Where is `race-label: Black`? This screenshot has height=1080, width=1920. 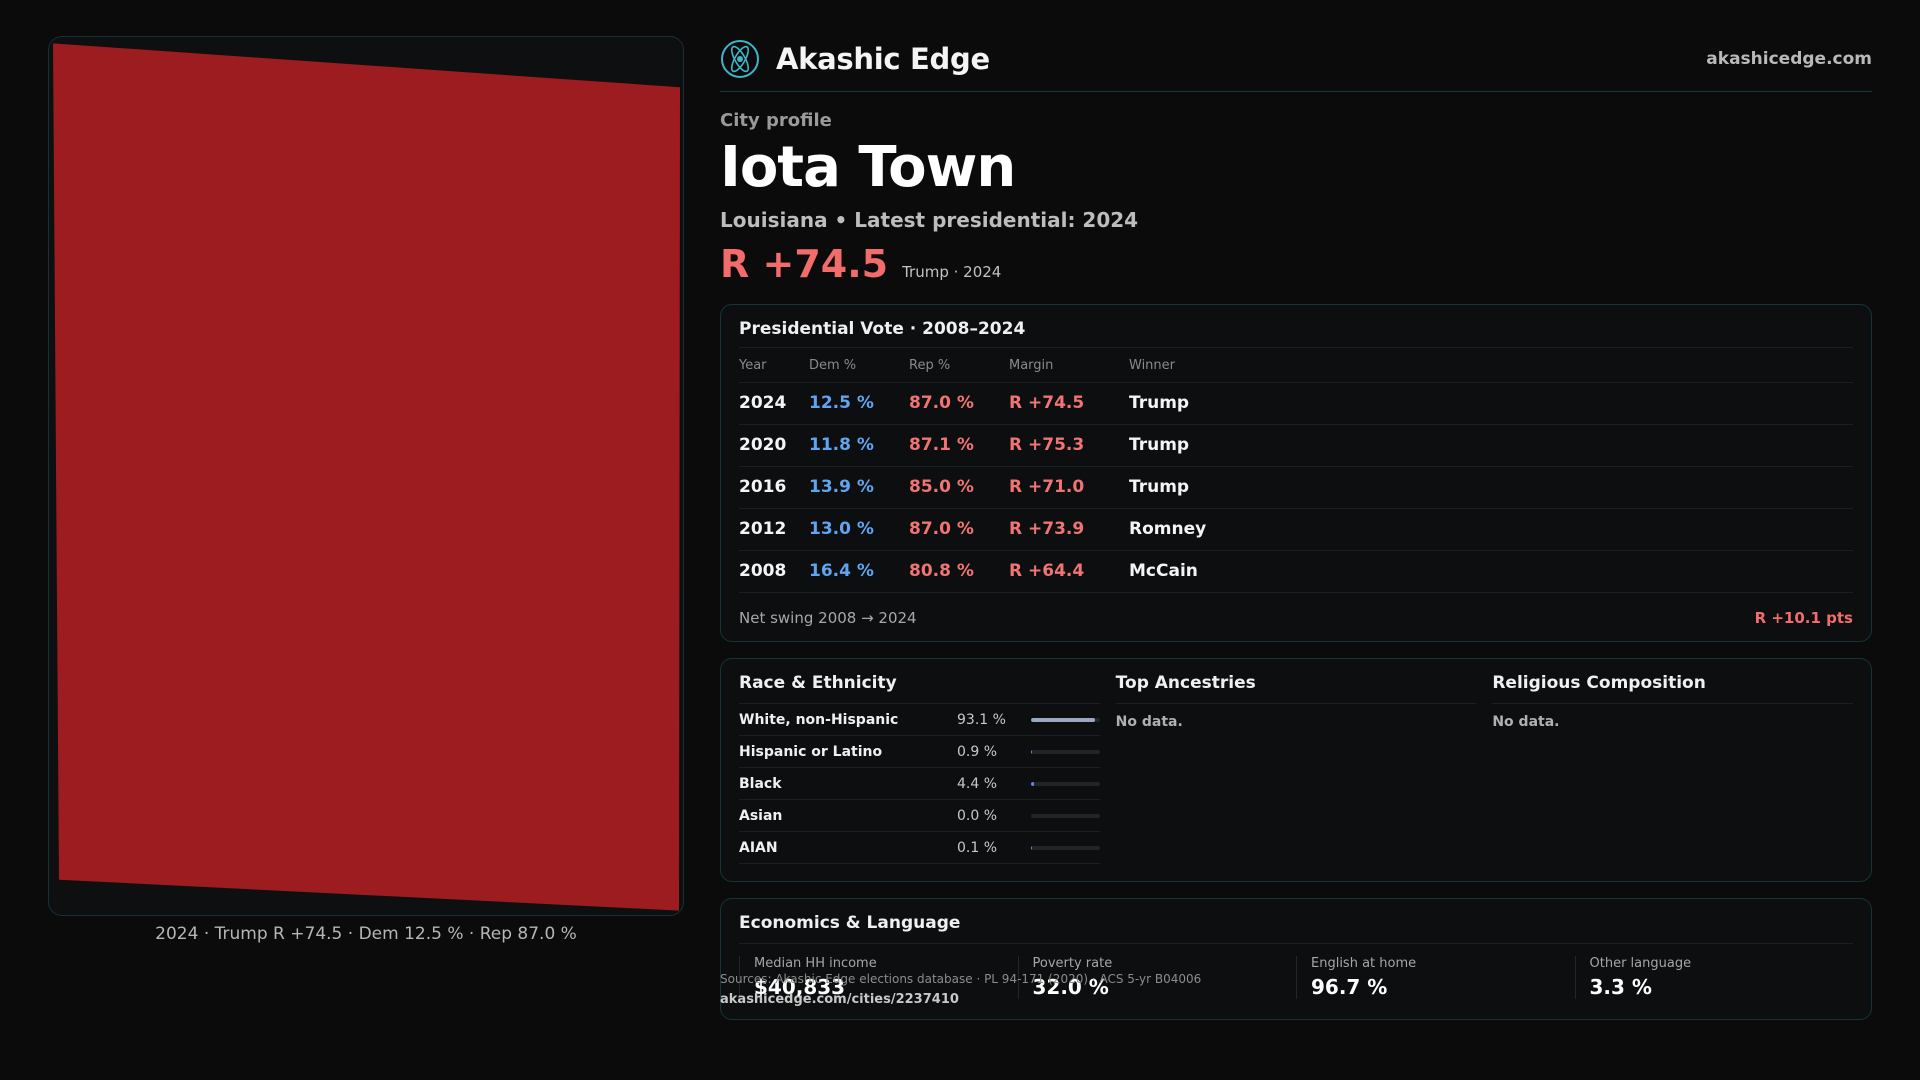
race-label: Black is located at coordinates (760, 783).